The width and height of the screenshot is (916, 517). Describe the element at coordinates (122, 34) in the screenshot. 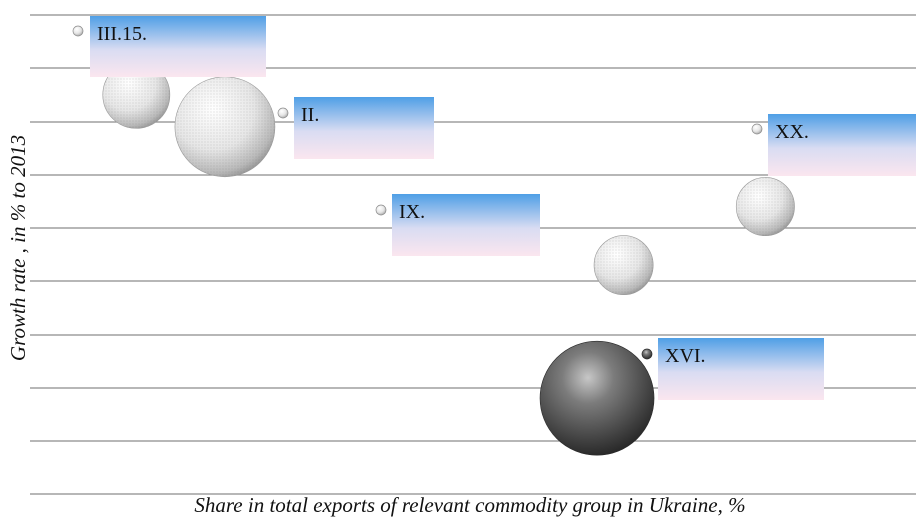

I see `series-label-text-iii15: III.15.` at that location.